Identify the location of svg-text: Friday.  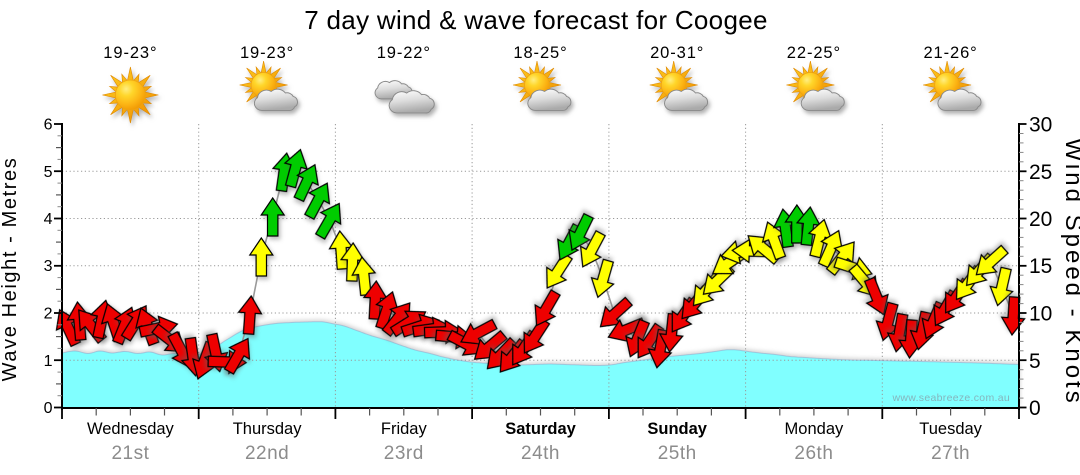
(404, 429).